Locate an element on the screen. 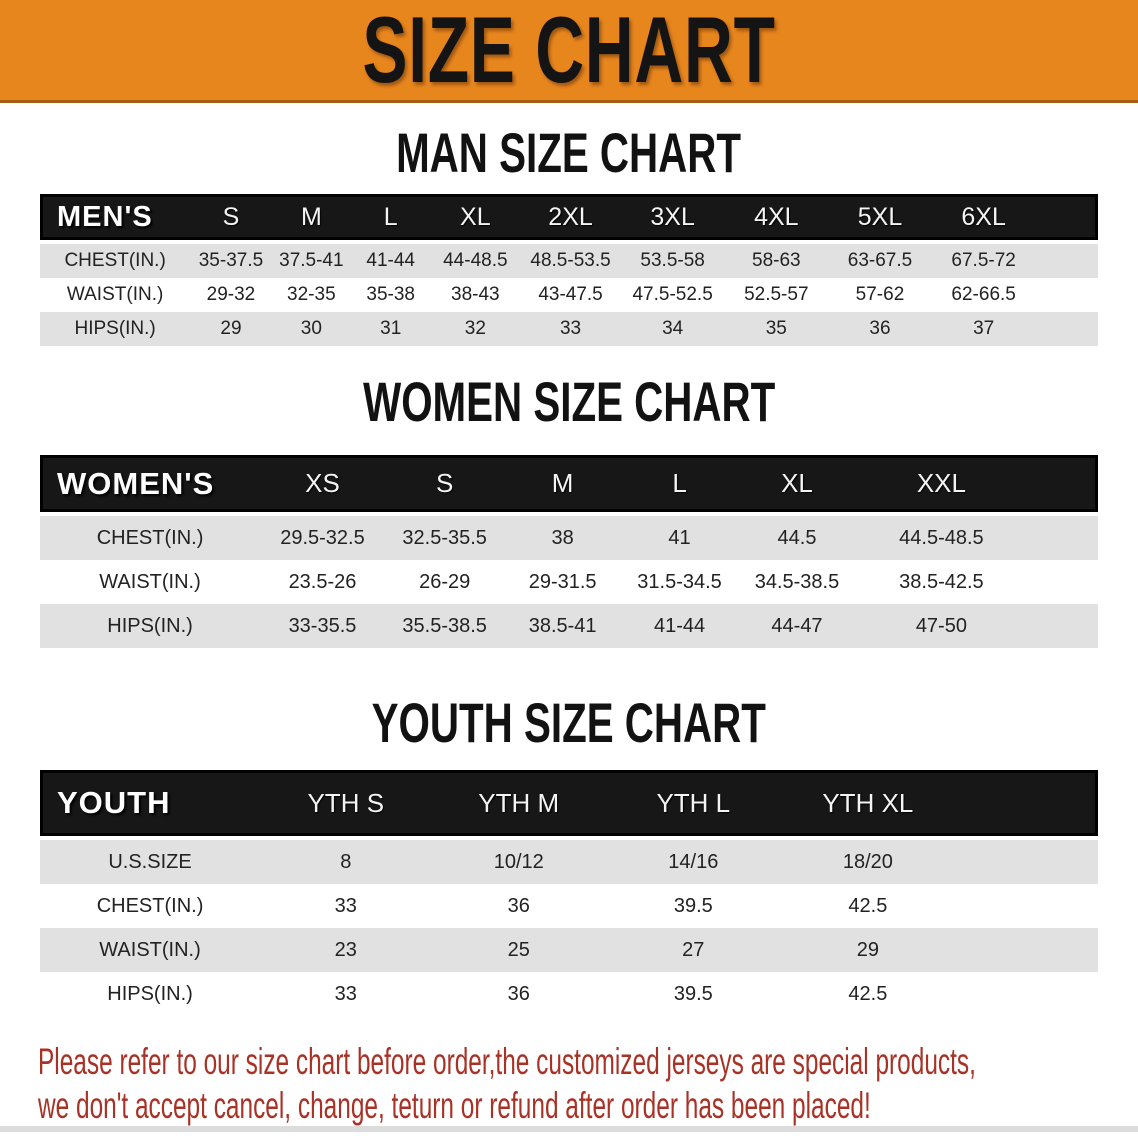  section-heading-text: YOUTH SIZE CHART is located at coordinates (569, 722).